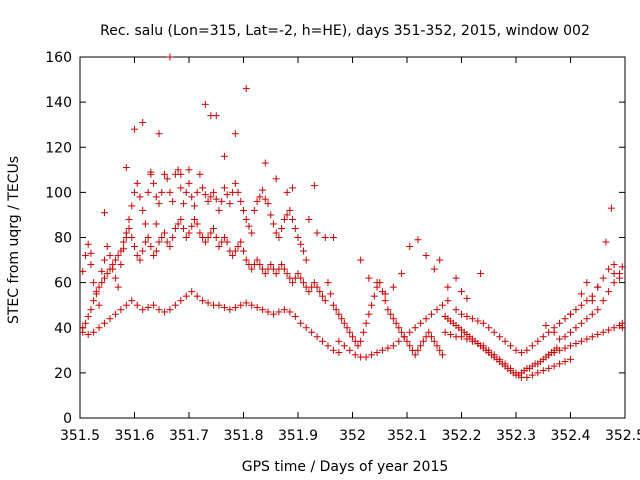 This screenshot has height=480, width=640. I want to click on y-axis-label: STEC from uqrg / TECUs, so click(14, 240).